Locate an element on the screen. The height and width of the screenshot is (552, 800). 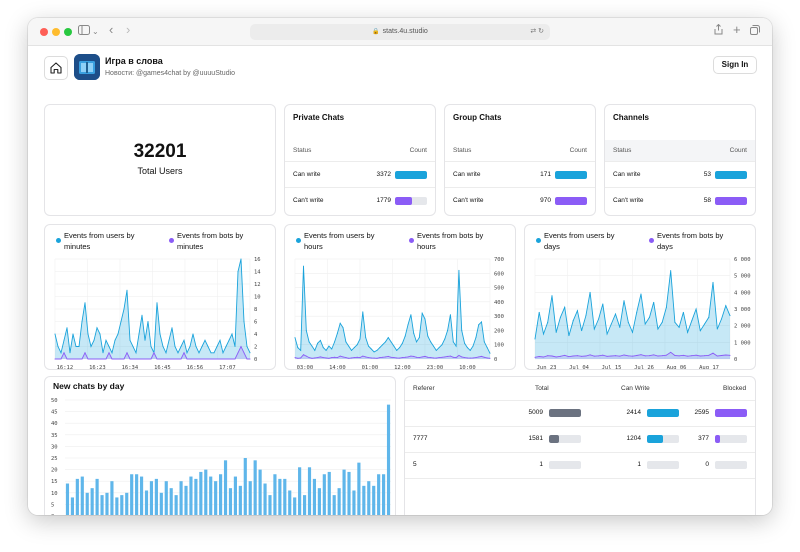
legend-users: Events from users by days is located at coordinates (583, 241).